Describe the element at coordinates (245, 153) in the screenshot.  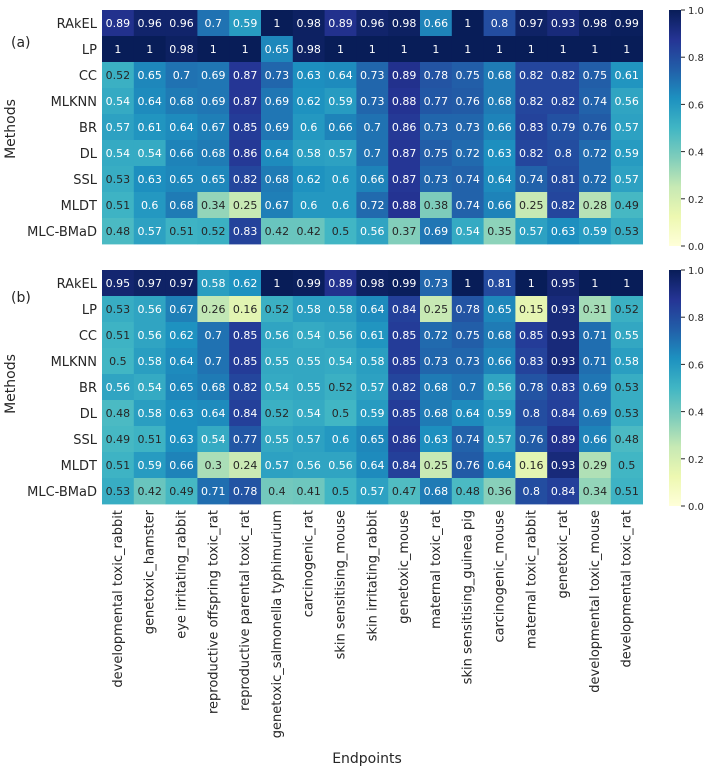
I see `cell-label-a-5-4: 0.86` at that location.